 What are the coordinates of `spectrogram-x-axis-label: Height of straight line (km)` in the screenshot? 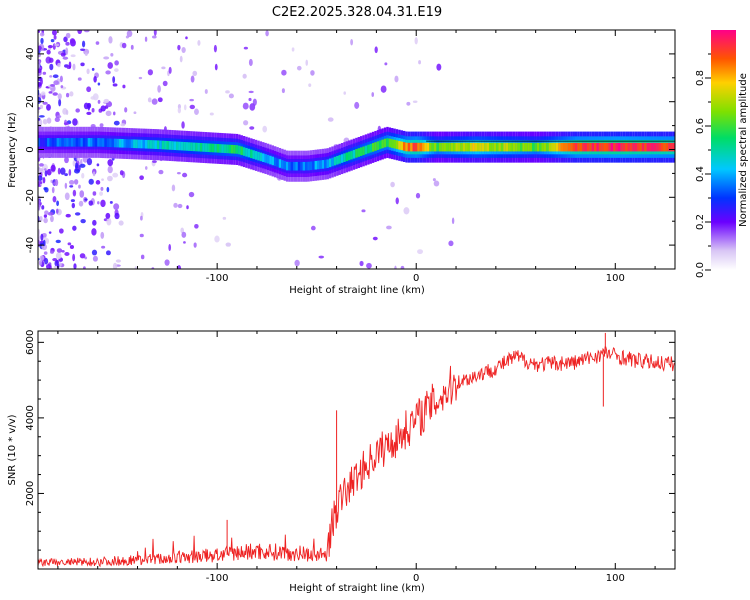 It's located at (357, 290).